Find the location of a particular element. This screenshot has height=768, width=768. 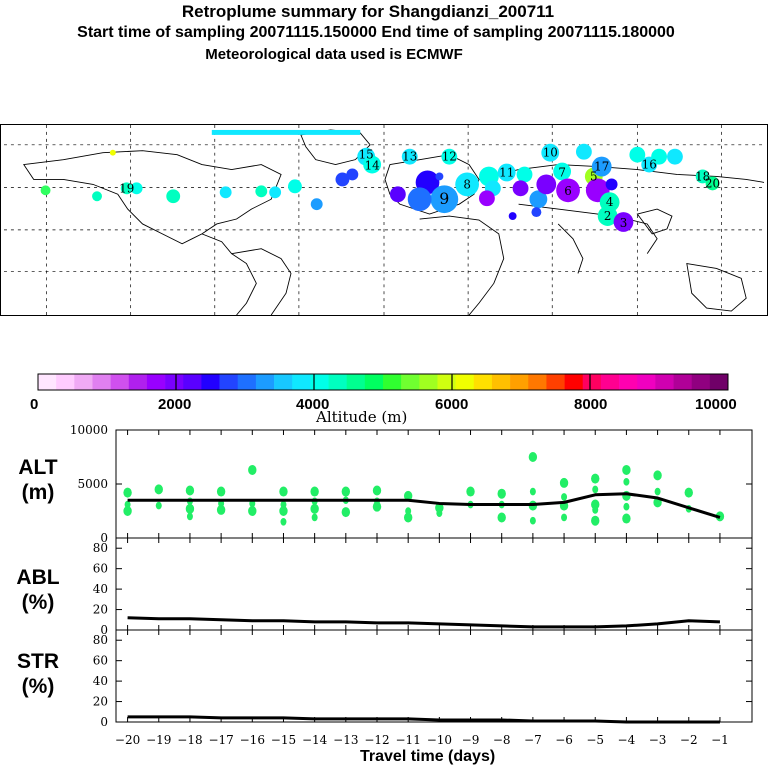

panel-frame-abl is located at coordinates (434, 584).